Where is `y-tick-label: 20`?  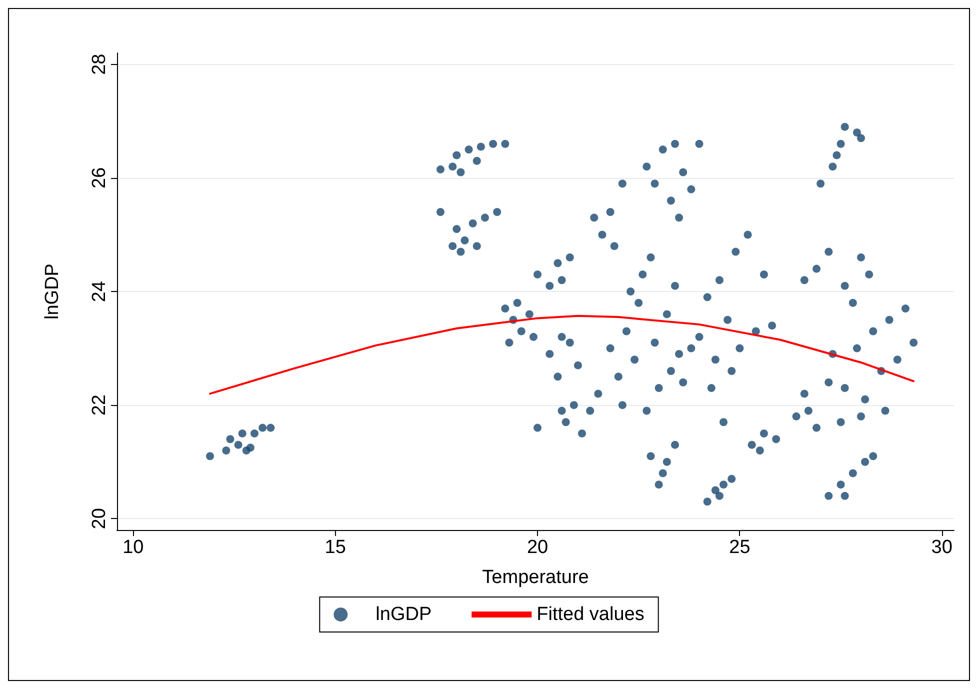
y-tick-label: 20 is located at coordinates (99, 519).